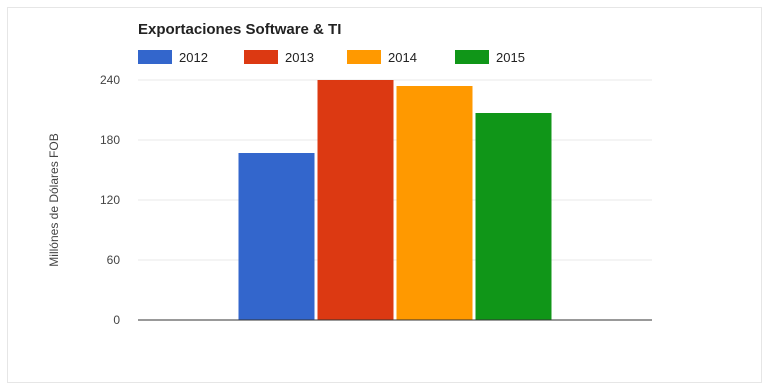  What do you see at coordinates (276, 236) in the screenshot?
I see `bar-2012` at bounding box center [276, 236].